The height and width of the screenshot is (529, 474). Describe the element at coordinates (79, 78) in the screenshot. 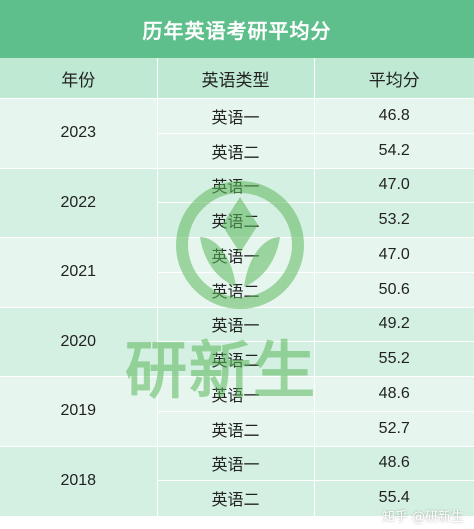

I see `header-year: 年份` at that location.